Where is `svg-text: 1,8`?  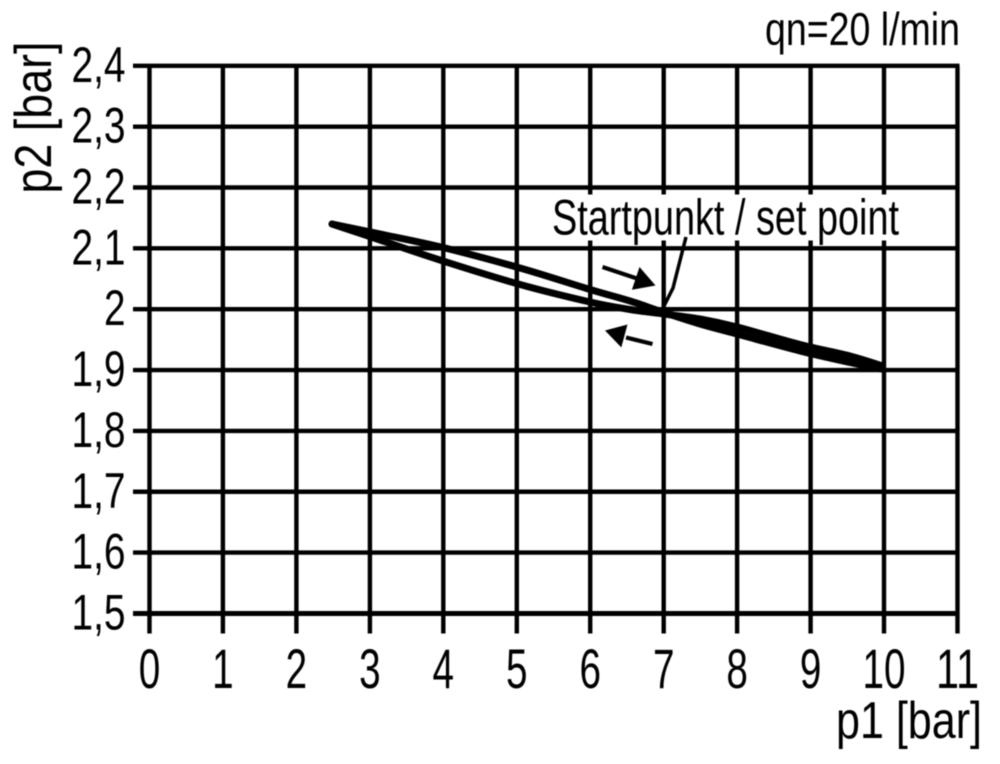 svg-text: 1,8 is located at coordinates (99, 430).